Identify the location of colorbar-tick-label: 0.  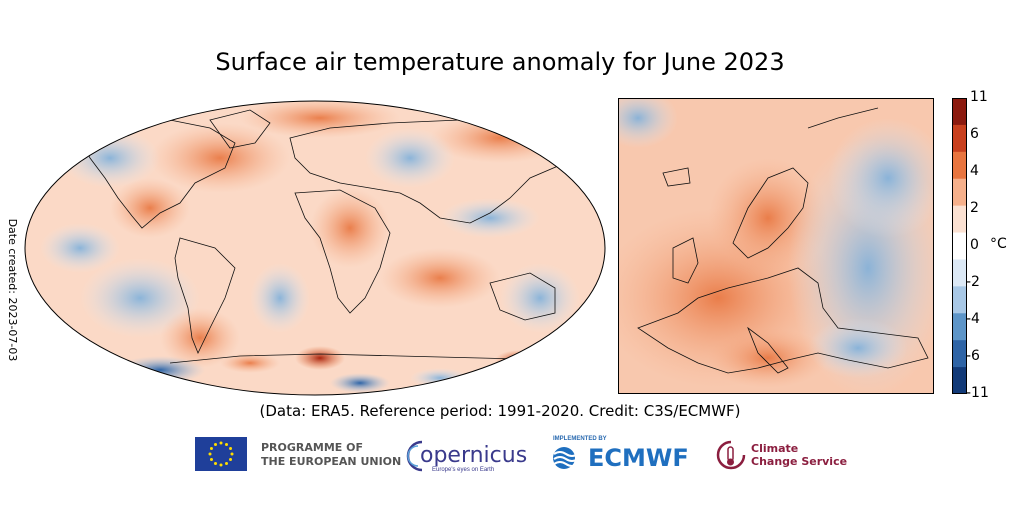
(974, 245).